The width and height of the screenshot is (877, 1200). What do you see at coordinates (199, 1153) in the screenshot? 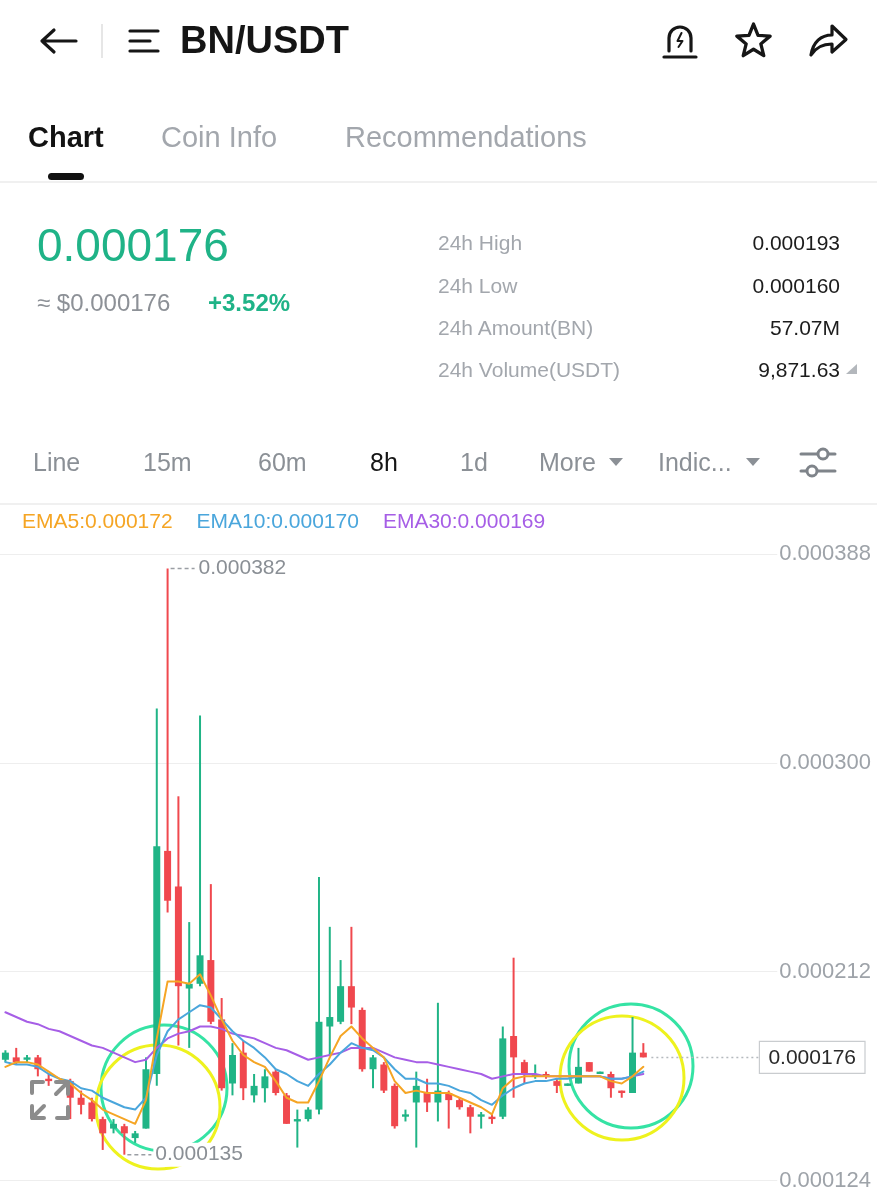
I see `annotation: 0.000135` at bounding box center [199, 1153].